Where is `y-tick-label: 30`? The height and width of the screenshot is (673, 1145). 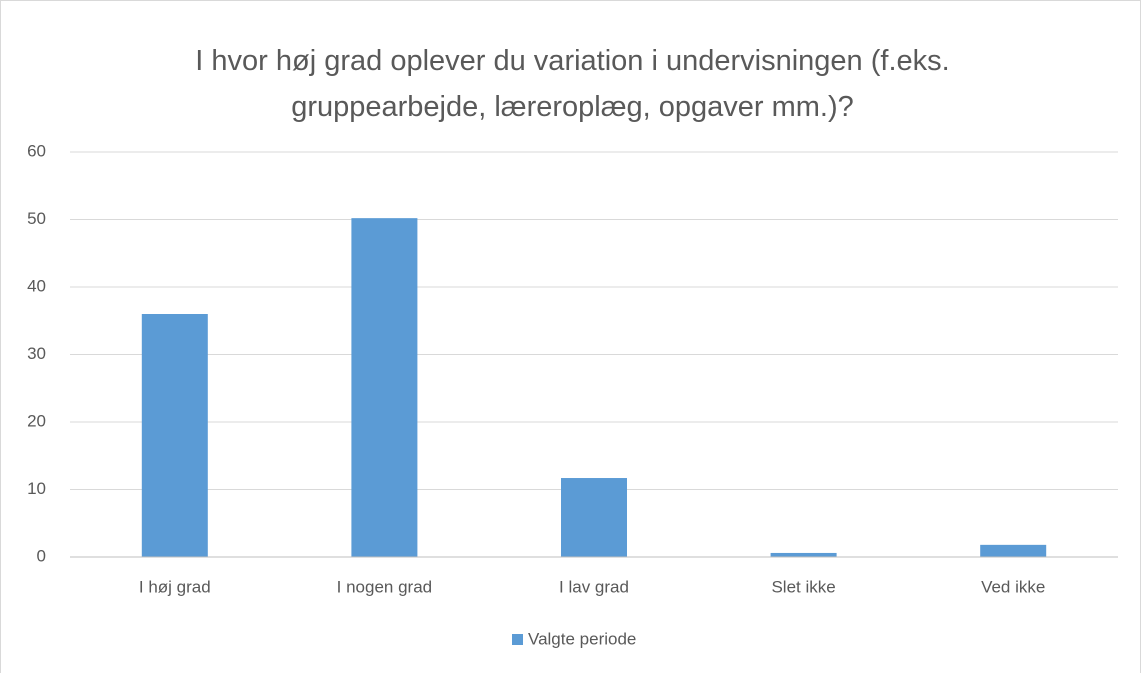
y-tick-label: 30 is located at coordinates (36, 353).